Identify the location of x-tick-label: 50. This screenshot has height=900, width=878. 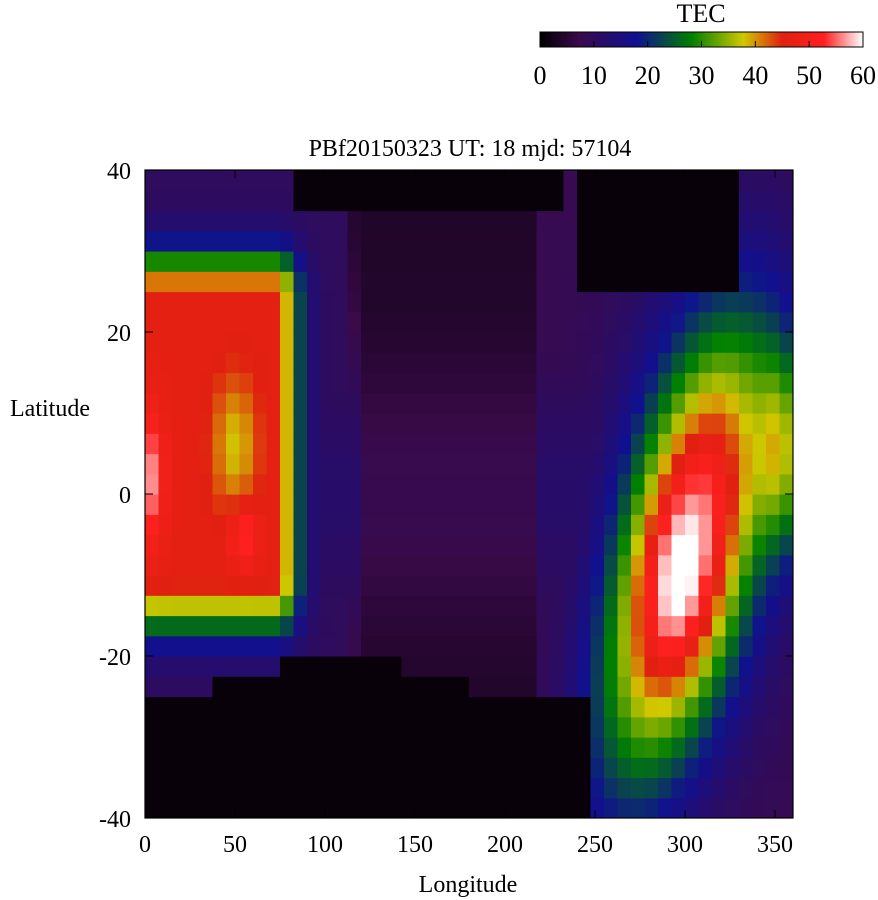
(235, 845).